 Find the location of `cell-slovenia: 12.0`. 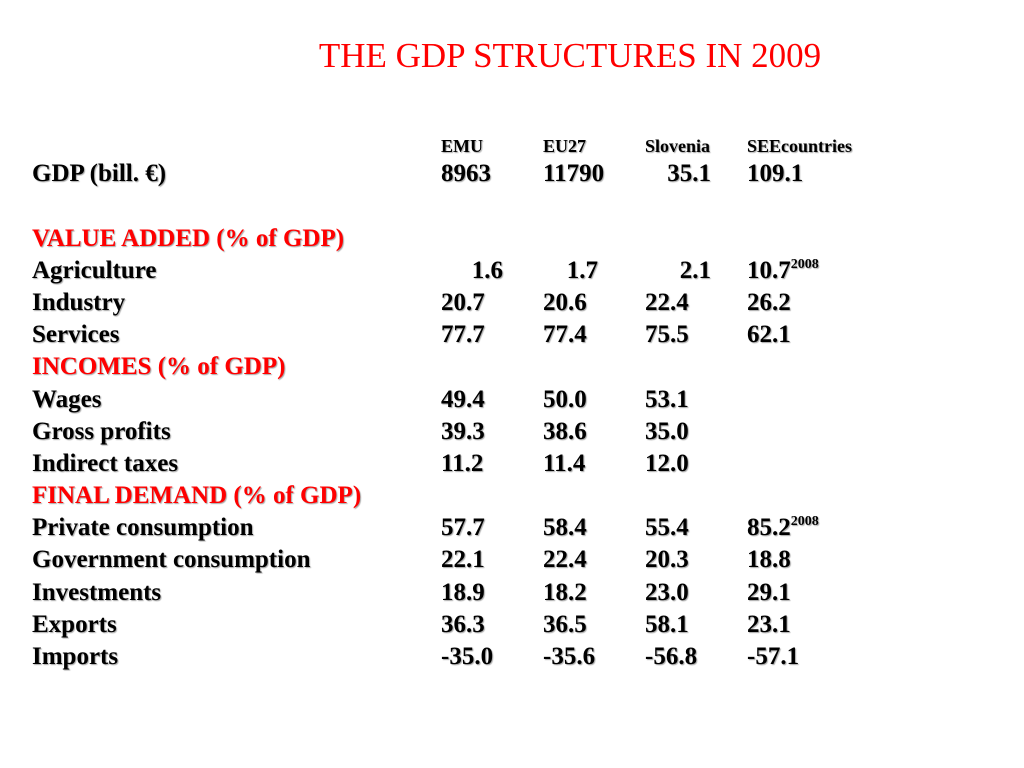

cell-slovenia: 12.0 is located at coordinates (667, 463).